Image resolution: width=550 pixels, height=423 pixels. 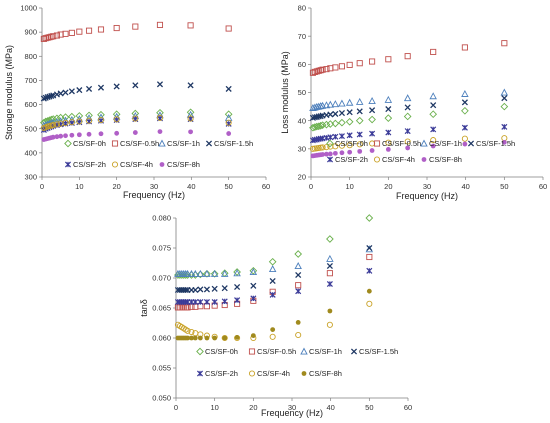 I want to click on legend-label: CS/SF-2h, so click(x=89, y=164).